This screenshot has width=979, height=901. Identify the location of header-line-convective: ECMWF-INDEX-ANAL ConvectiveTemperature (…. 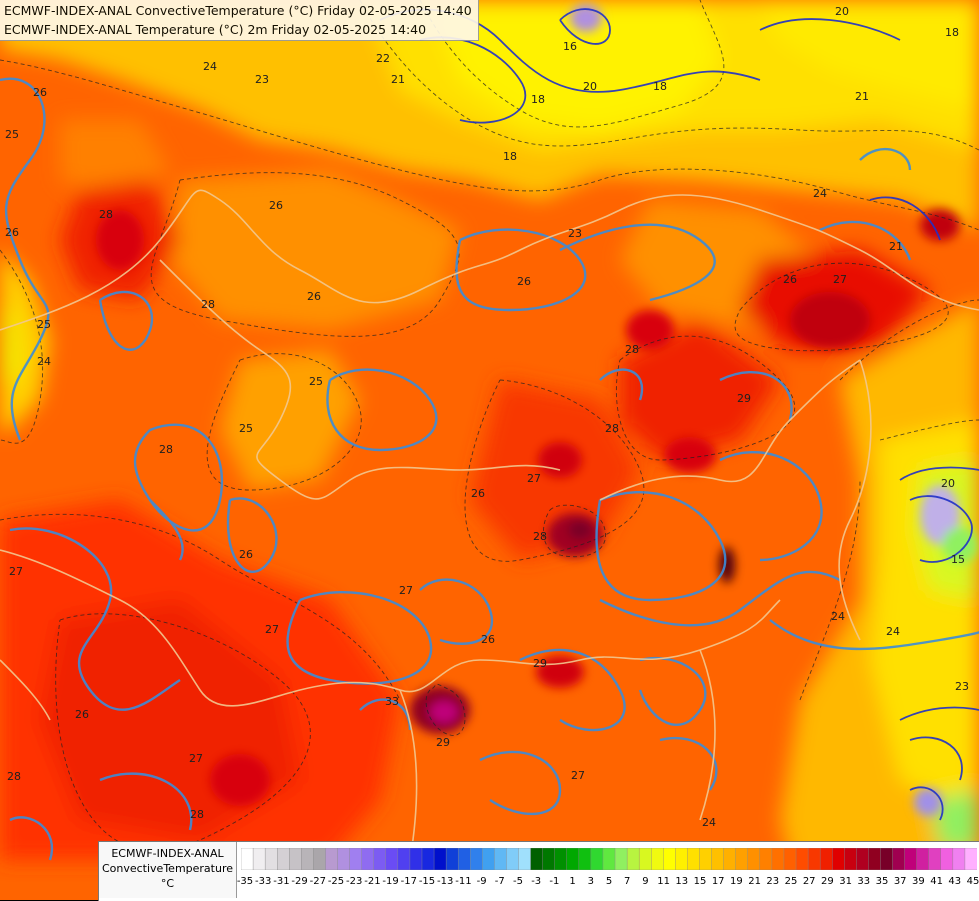
(238, 10).